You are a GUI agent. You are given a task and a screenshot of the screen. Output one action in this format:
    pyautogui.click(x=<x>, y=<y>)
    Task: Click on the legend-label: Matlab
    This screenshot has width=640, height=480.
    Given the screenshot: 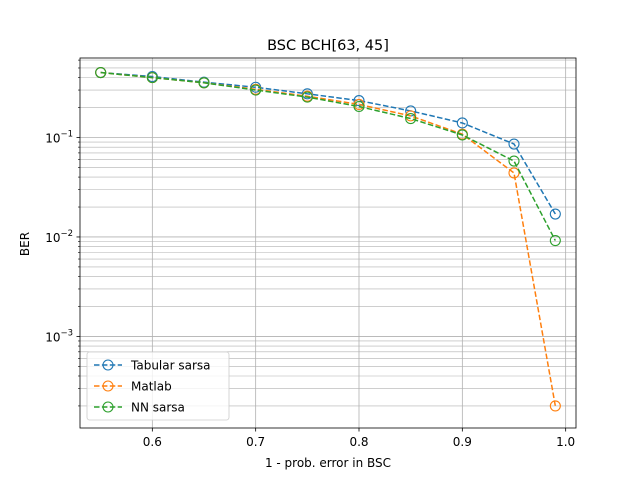 What is the action you would take?
    pyautogui.click(x=151, y=387)
    